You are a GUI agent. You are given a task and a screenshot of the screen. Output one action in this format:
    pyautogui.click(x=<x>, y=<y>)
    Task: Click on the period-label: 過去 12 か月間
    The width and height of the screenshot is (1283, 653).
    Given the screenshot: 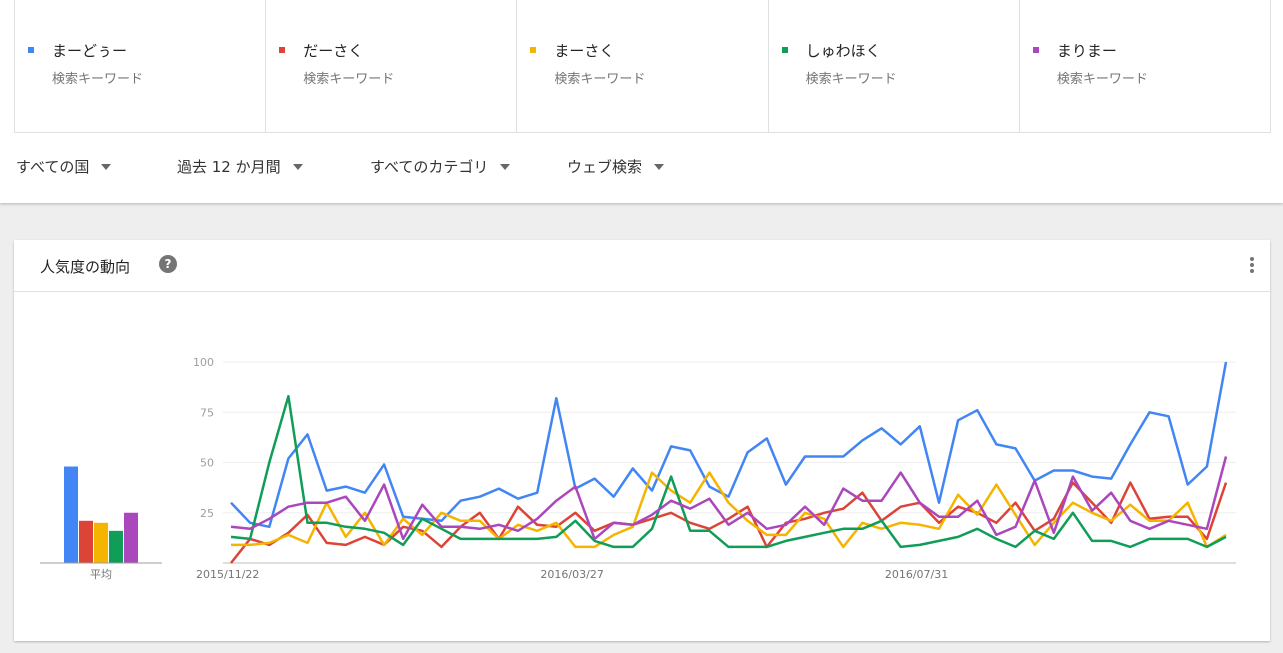 What is the action you would take?
    pyautogui.click(x=229, y=167)
    